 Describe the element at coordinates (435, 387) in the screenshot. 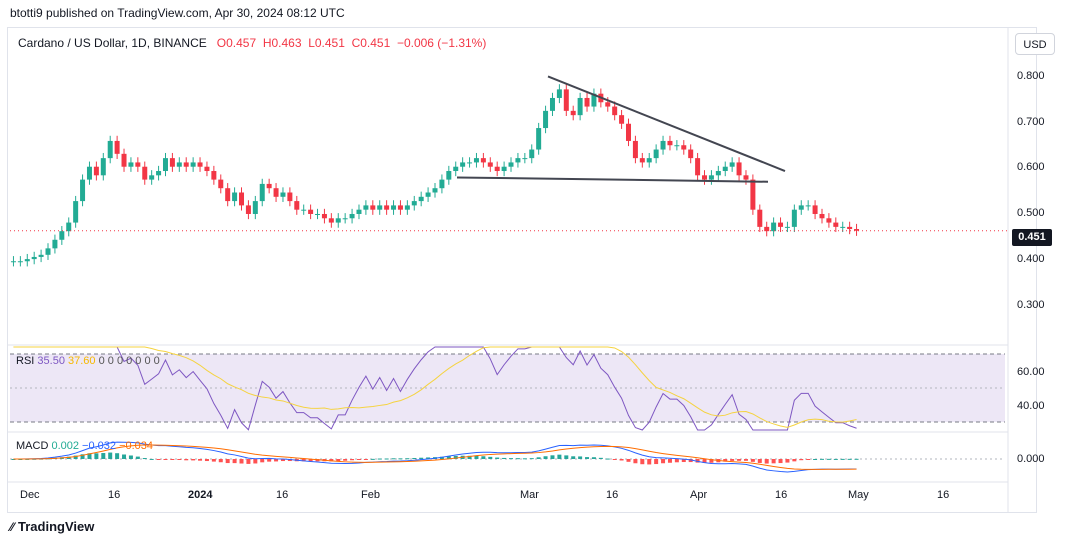

I see `rsi-ma-line` at that location.